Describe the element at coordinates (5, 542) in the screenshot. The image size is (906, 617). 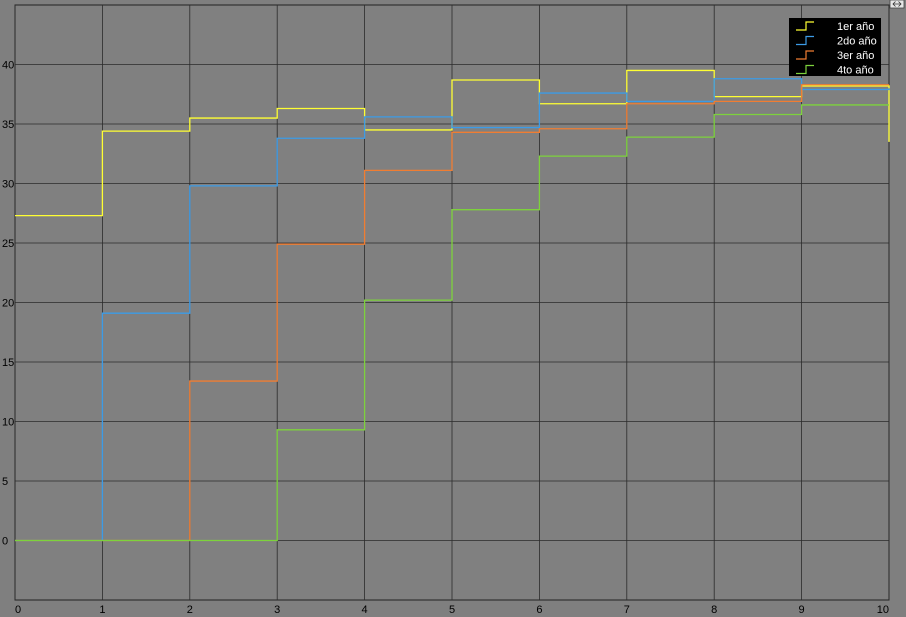
I see `y-tick-label: 0` at that location.